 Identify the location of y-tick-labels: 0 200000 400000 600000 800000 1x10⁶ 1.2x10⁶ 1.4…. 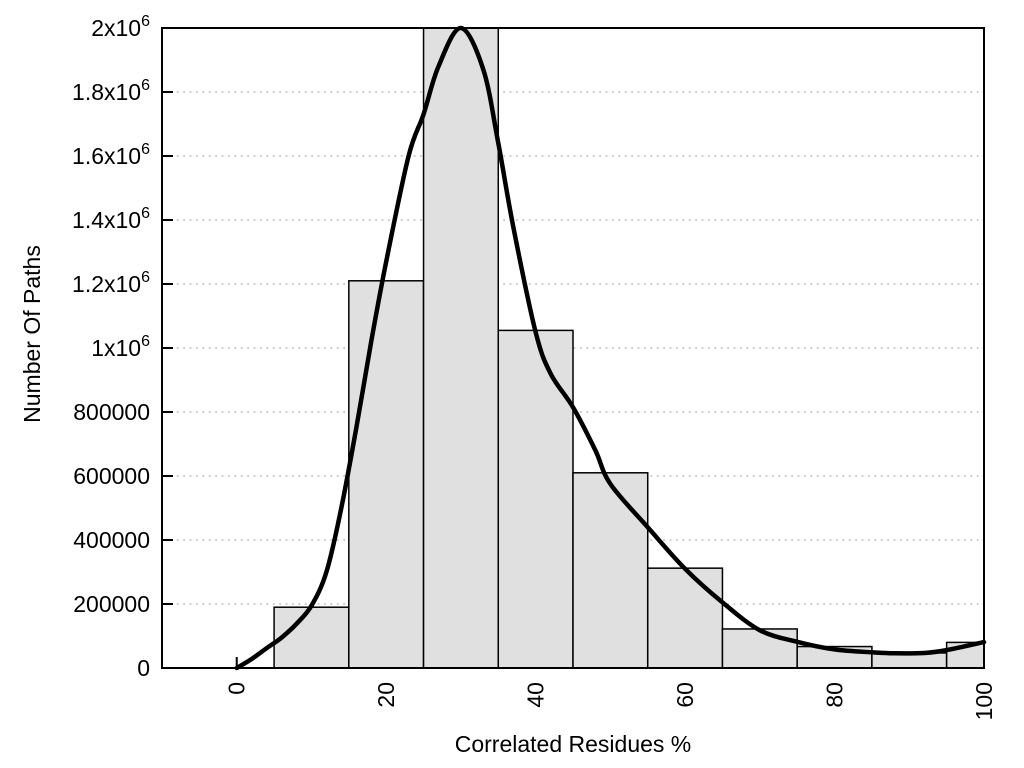
(111, 347).